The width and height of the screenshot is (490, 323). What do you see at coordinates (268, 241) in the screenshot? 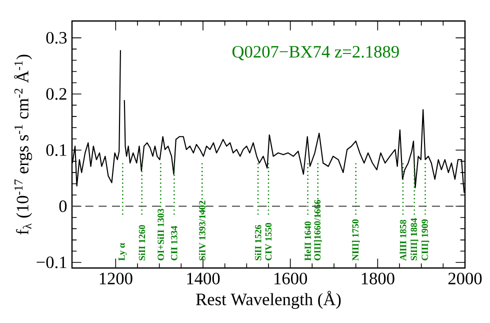
I see `ref-line-label: CIV 1550` at bounding box center [268, 241].